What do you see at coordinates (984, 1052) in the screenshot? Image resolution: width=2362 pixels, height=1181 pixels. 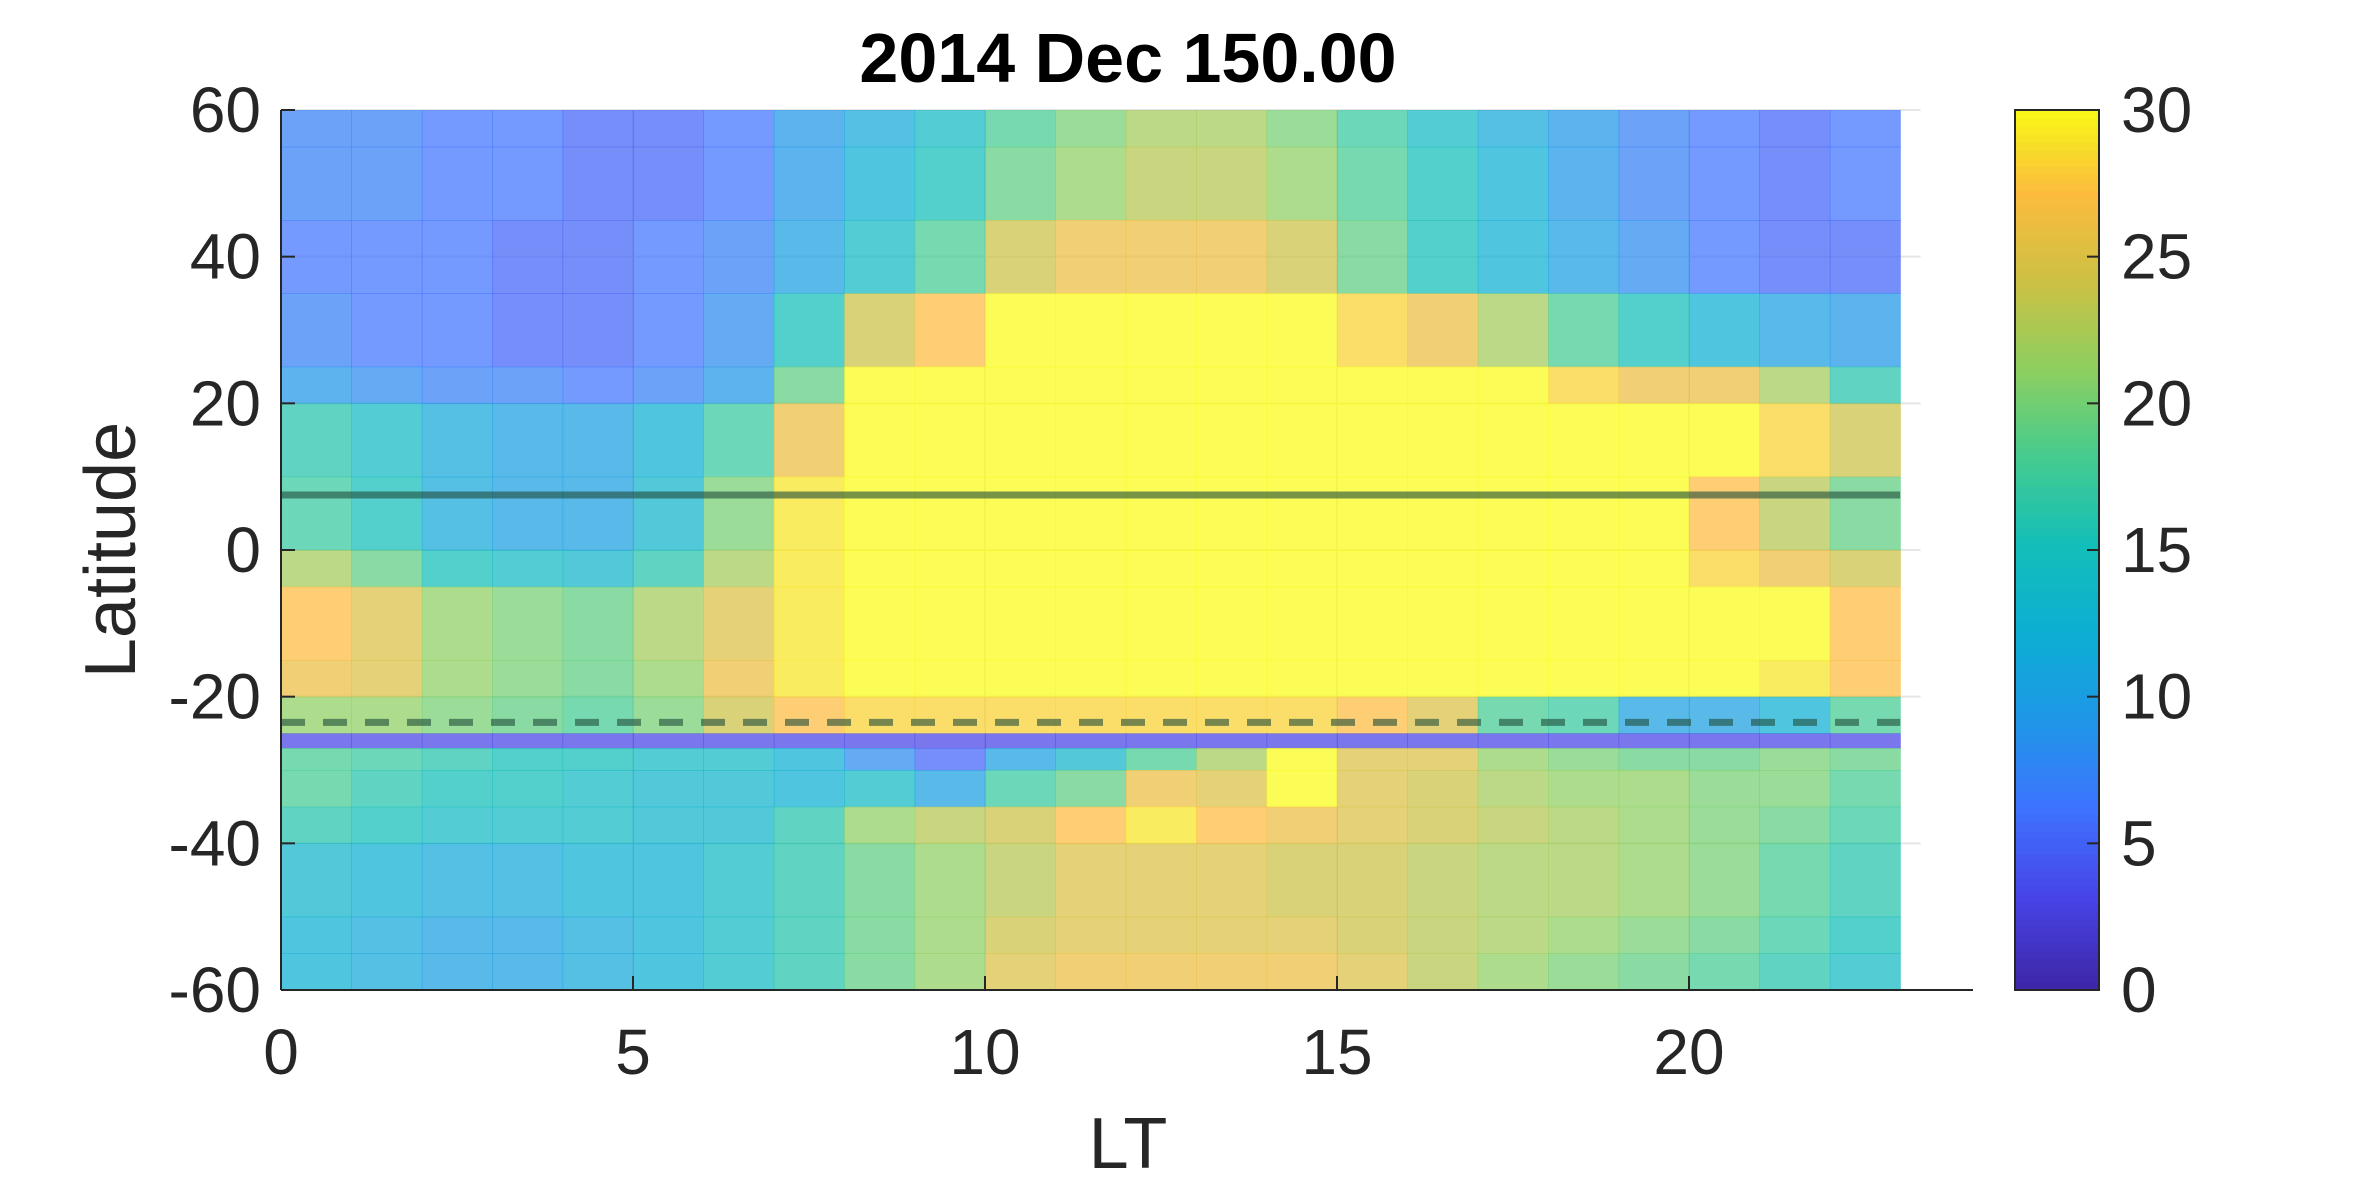 I see `x-tick-label: 10` at bounding box center [984, 1052].